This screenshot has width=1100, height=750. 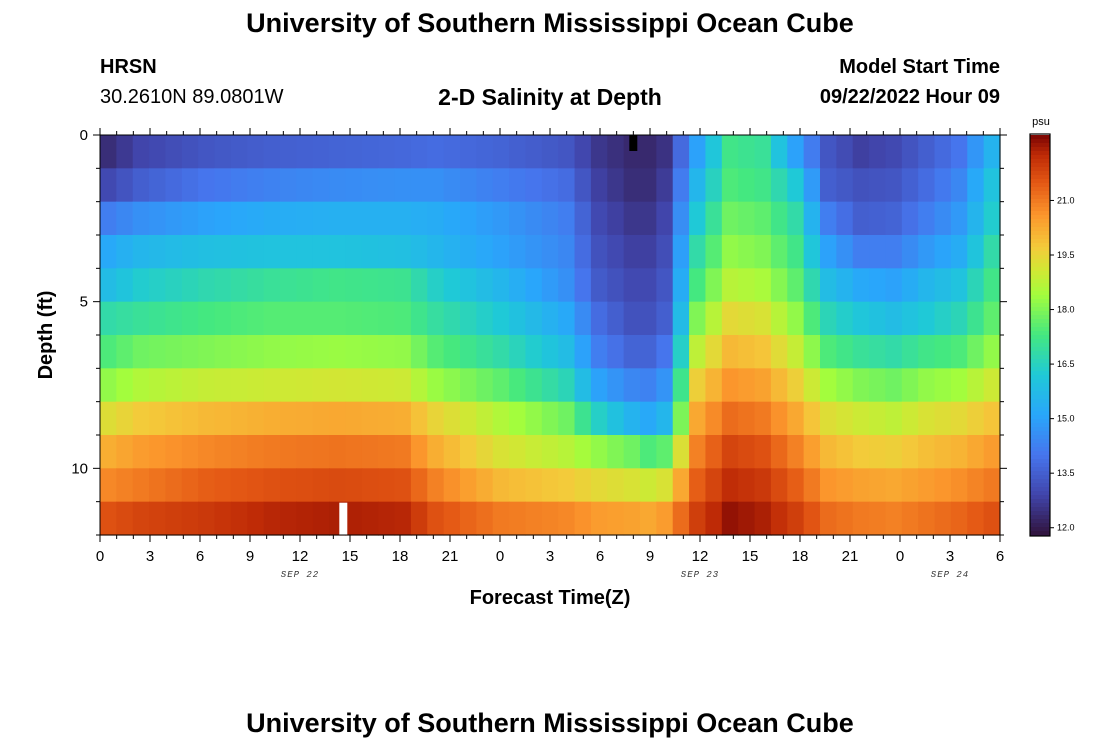 What do you see at coordinates (300, 575) in the screenshot?
I see `date-label: SEP 22` at bounding box center [300, 575].